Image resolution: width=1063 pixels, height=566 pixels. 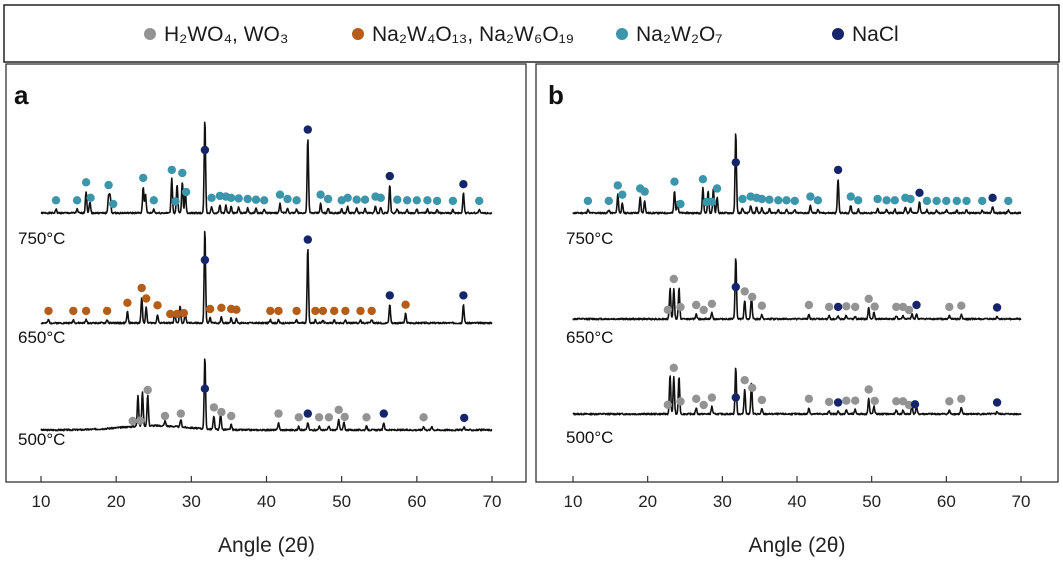 What do you see at coordinates (679, 34) in the screenshot?
I see `legend-label-na2w2o7: Na₂W₂O₇` at bounding box center [679, 34].